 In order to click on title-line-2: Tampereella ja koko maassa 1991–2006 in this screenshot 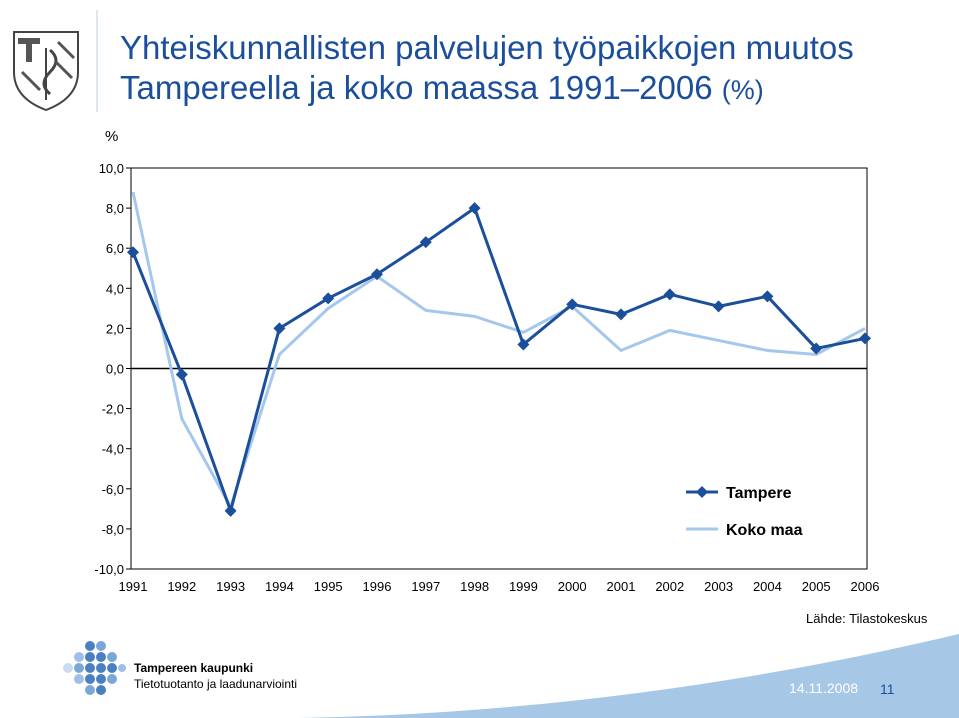, I will do `click(416, 87)`.